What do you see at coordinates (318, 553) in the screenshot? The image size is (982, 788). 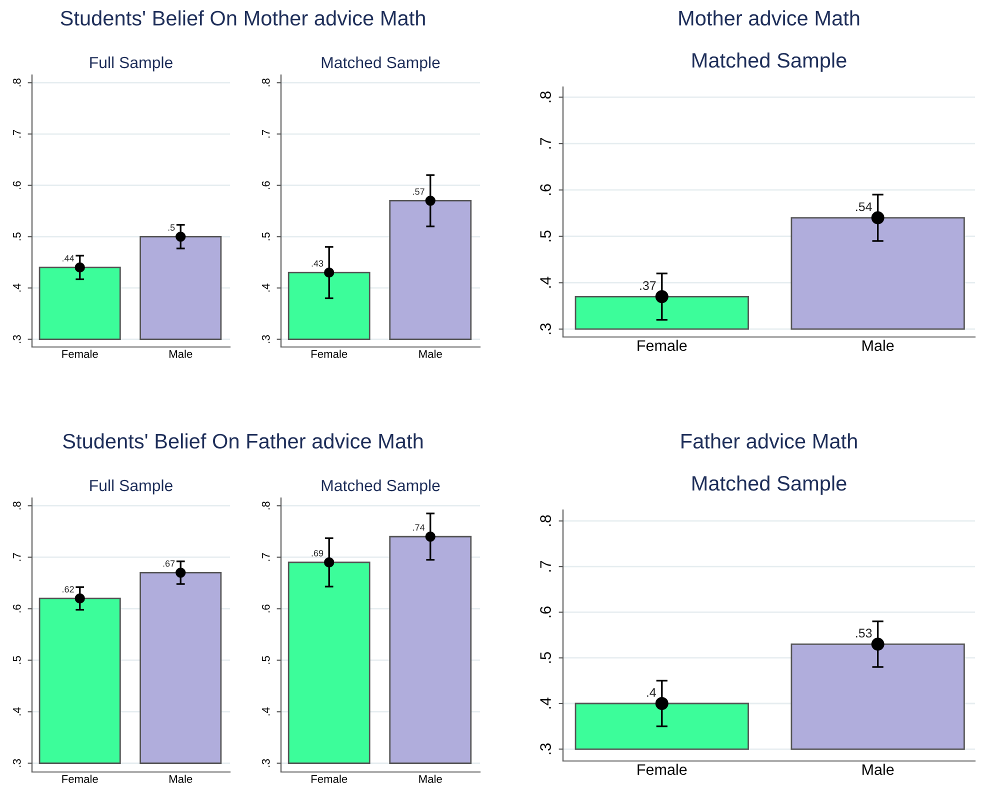 I see `data-label: .69` at bounding box center [318, 553].